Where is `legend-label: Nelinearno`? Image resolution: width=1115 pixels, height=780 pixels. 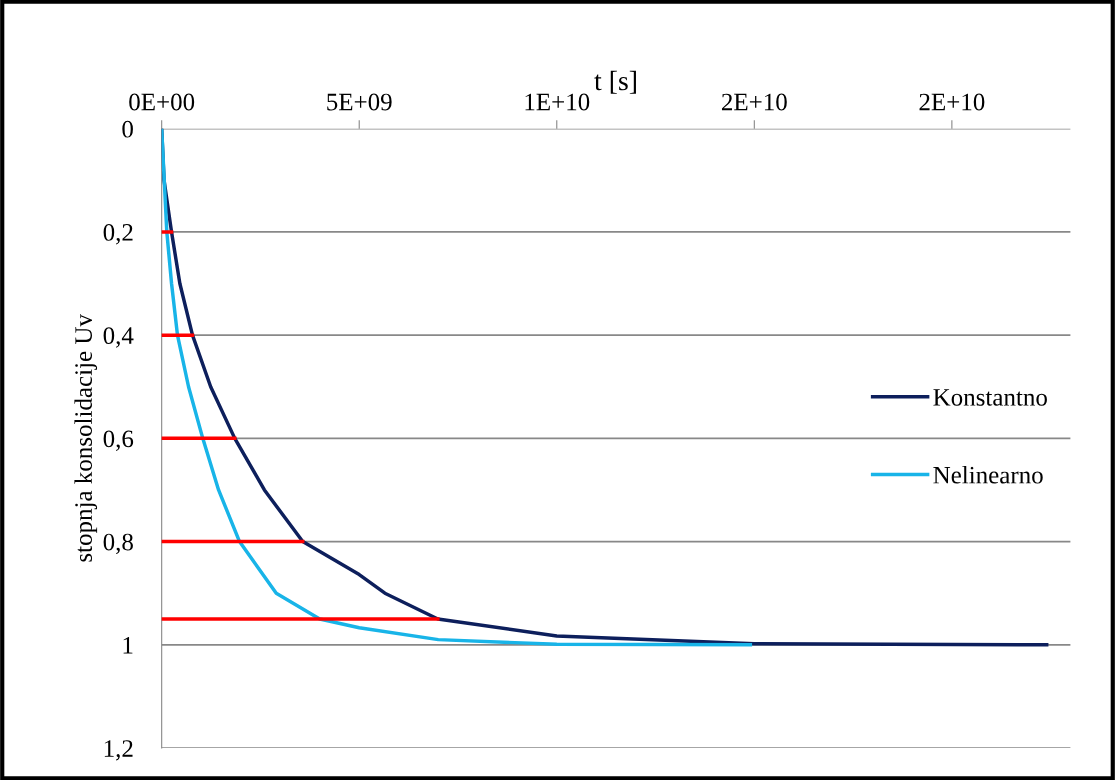
legend-label: Nelinearno is located at coordinates (988, 475).